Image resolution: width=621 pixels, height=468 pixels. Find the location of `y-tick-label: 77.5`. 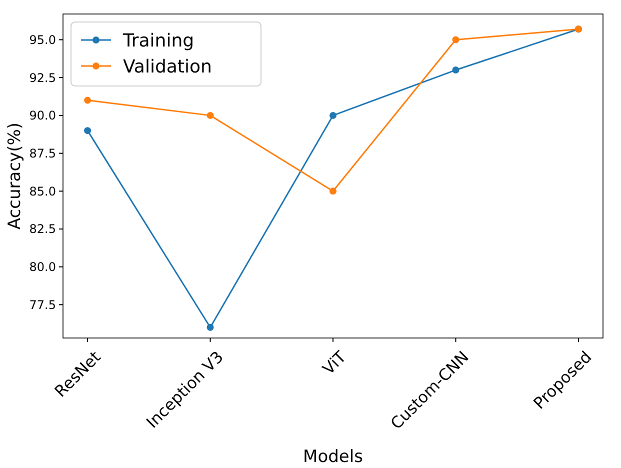

y-tick-label: 77.5 is located at coordinates (42, 305).